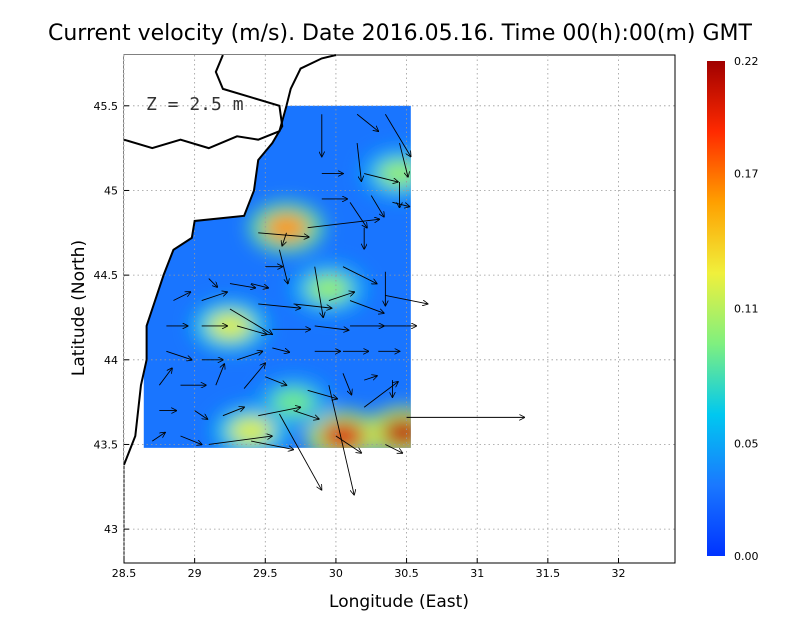 This screenshot has width=800, height=618. I want to click on colorbar-tick-label: 0.22, so click(746, 61).